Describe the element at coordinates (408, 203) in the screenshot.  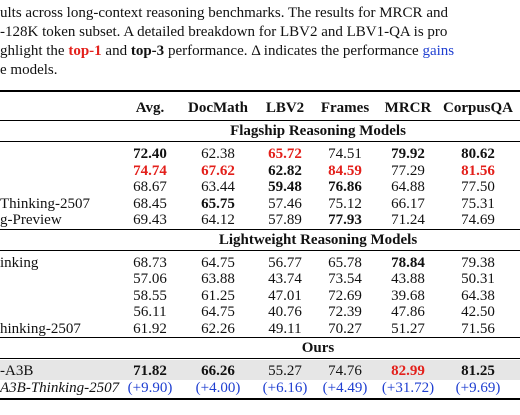
I see `cell: 66.17` at that location.